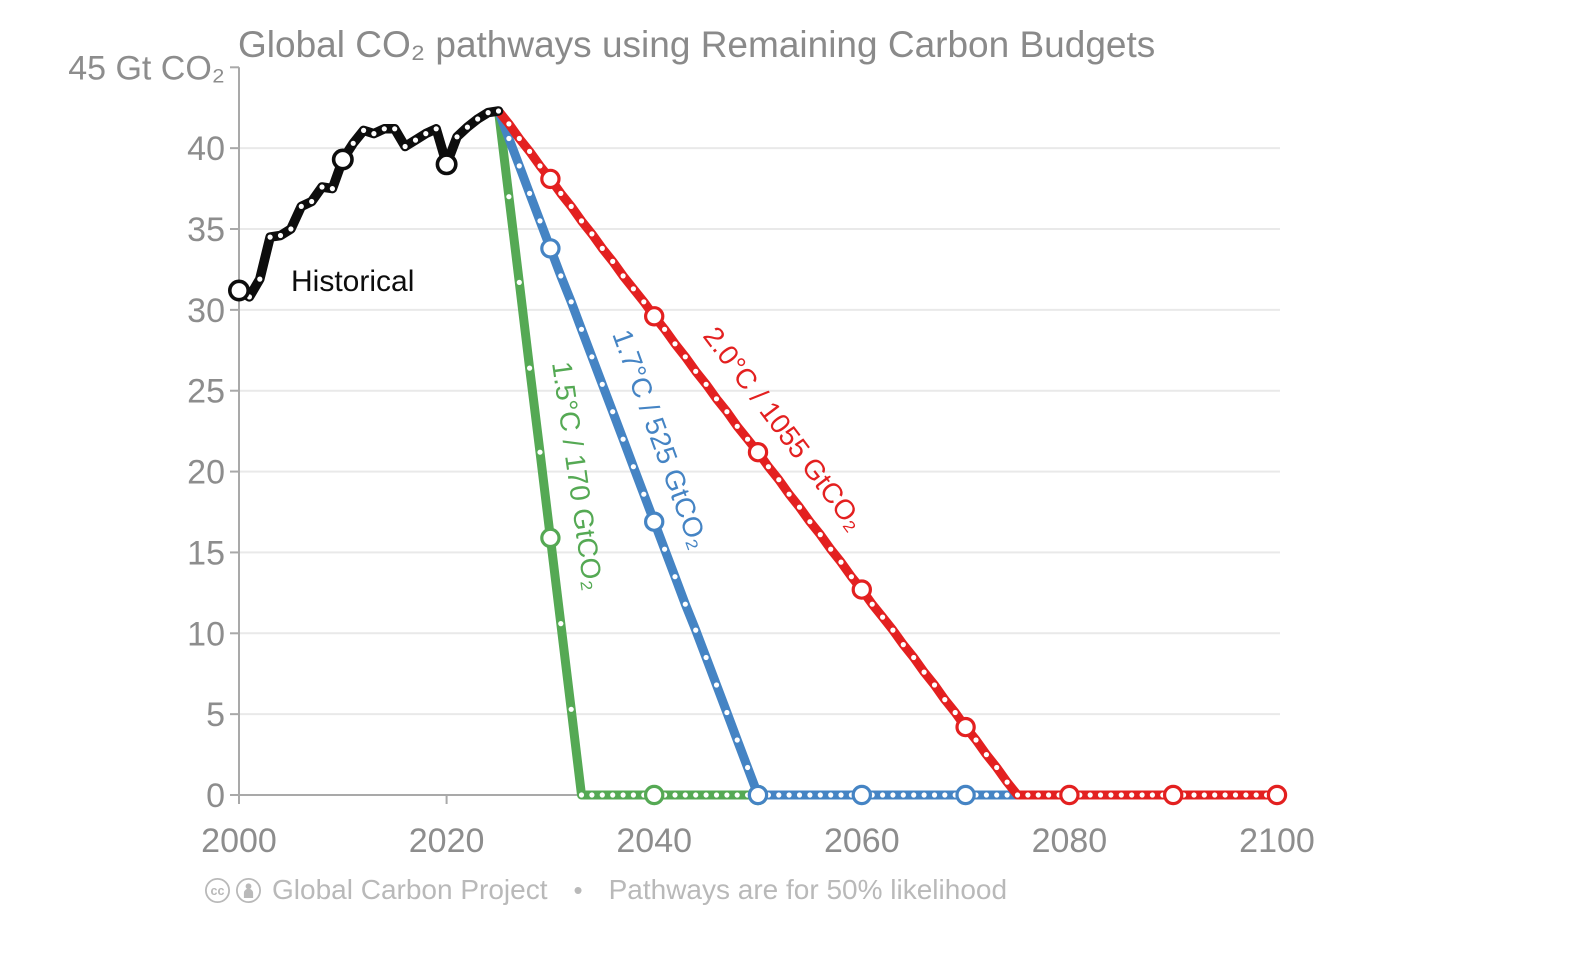 The width and height of the screenshot is (1574, 953). I want to click on pathway-1.7C-dot-2064, so click(903, 795).